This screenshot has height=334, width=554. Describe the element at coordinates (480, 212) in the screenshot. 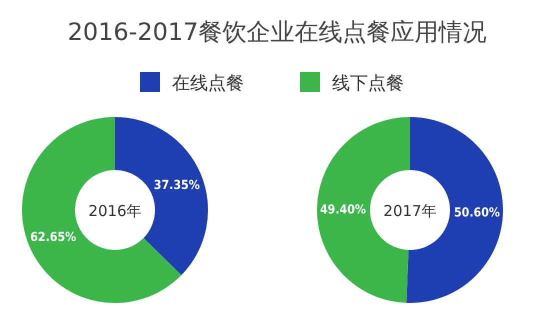

I see `data-label: 50.60%` at that location.